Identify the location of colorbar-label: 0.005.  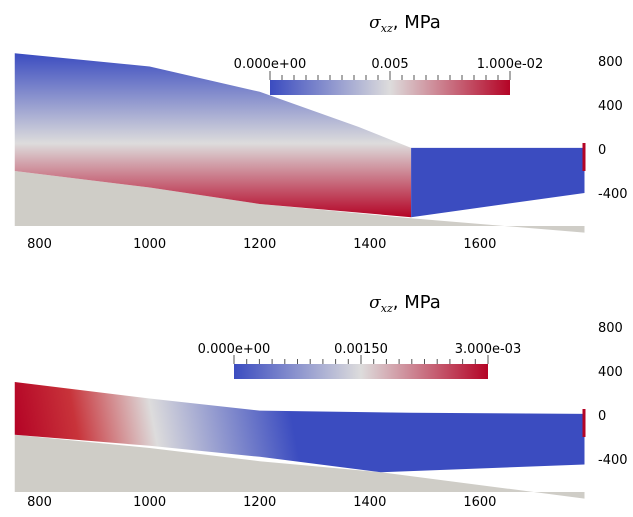
(389, 64).